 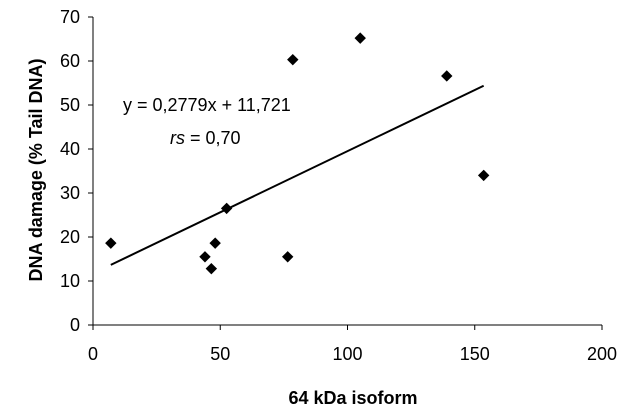 I want to click on correlation-label: rs = 0,70, so click(x=205, y=138).